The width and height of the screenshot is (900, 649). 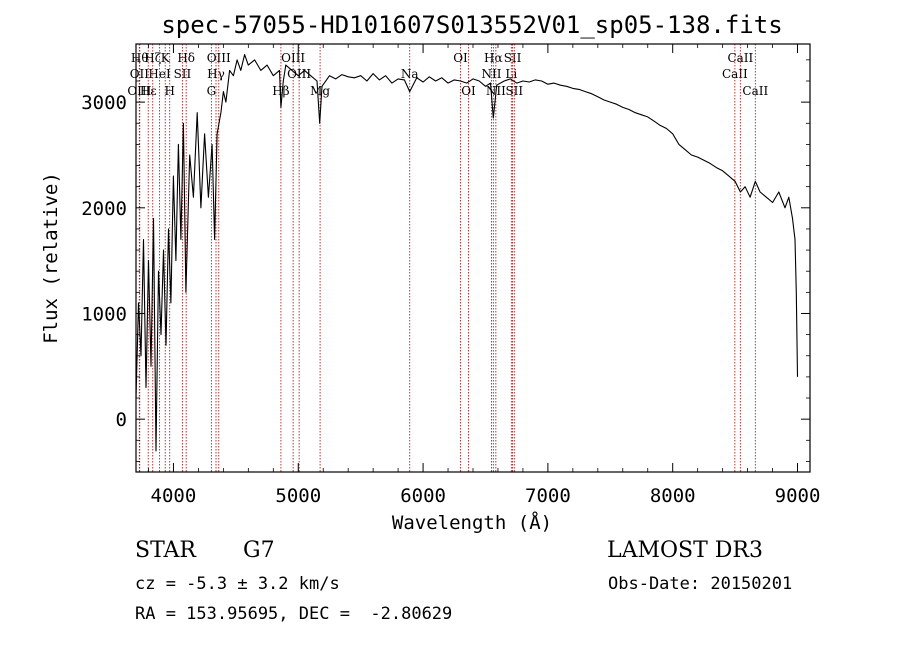 What do you see at coordinates (186, 58) in the screenshot?
I see `line-label-9: Hδ` at bounding box center [186, 58].